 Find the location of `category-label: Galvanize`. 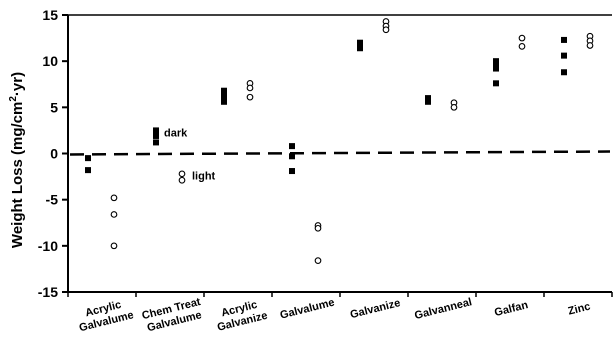

category-label: Galvanize is located at coordinates (375, 309).